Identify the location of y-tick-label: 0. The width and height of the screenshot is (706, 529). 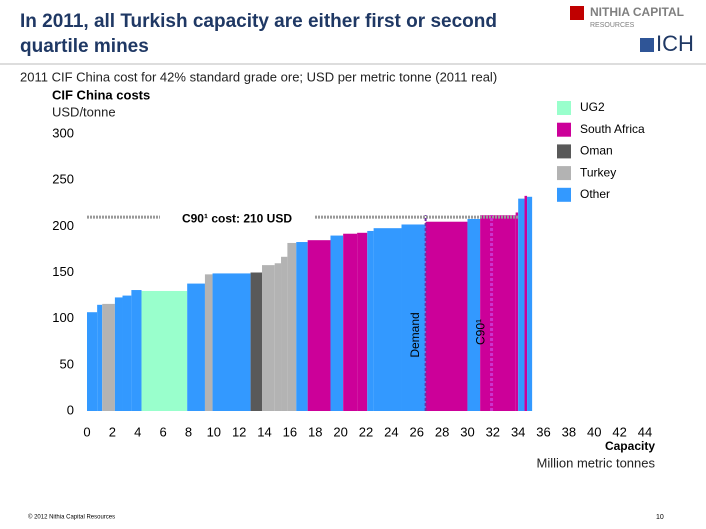
(70, 409).